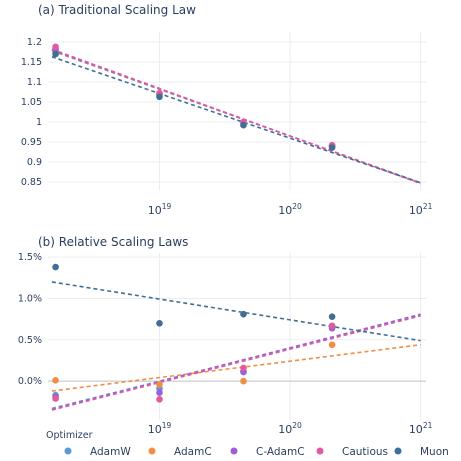  What do you see at coordinates (159, 393) in the screenshot?
I see `chart-b-point-c-adamc` at bounding box center [159, 393].